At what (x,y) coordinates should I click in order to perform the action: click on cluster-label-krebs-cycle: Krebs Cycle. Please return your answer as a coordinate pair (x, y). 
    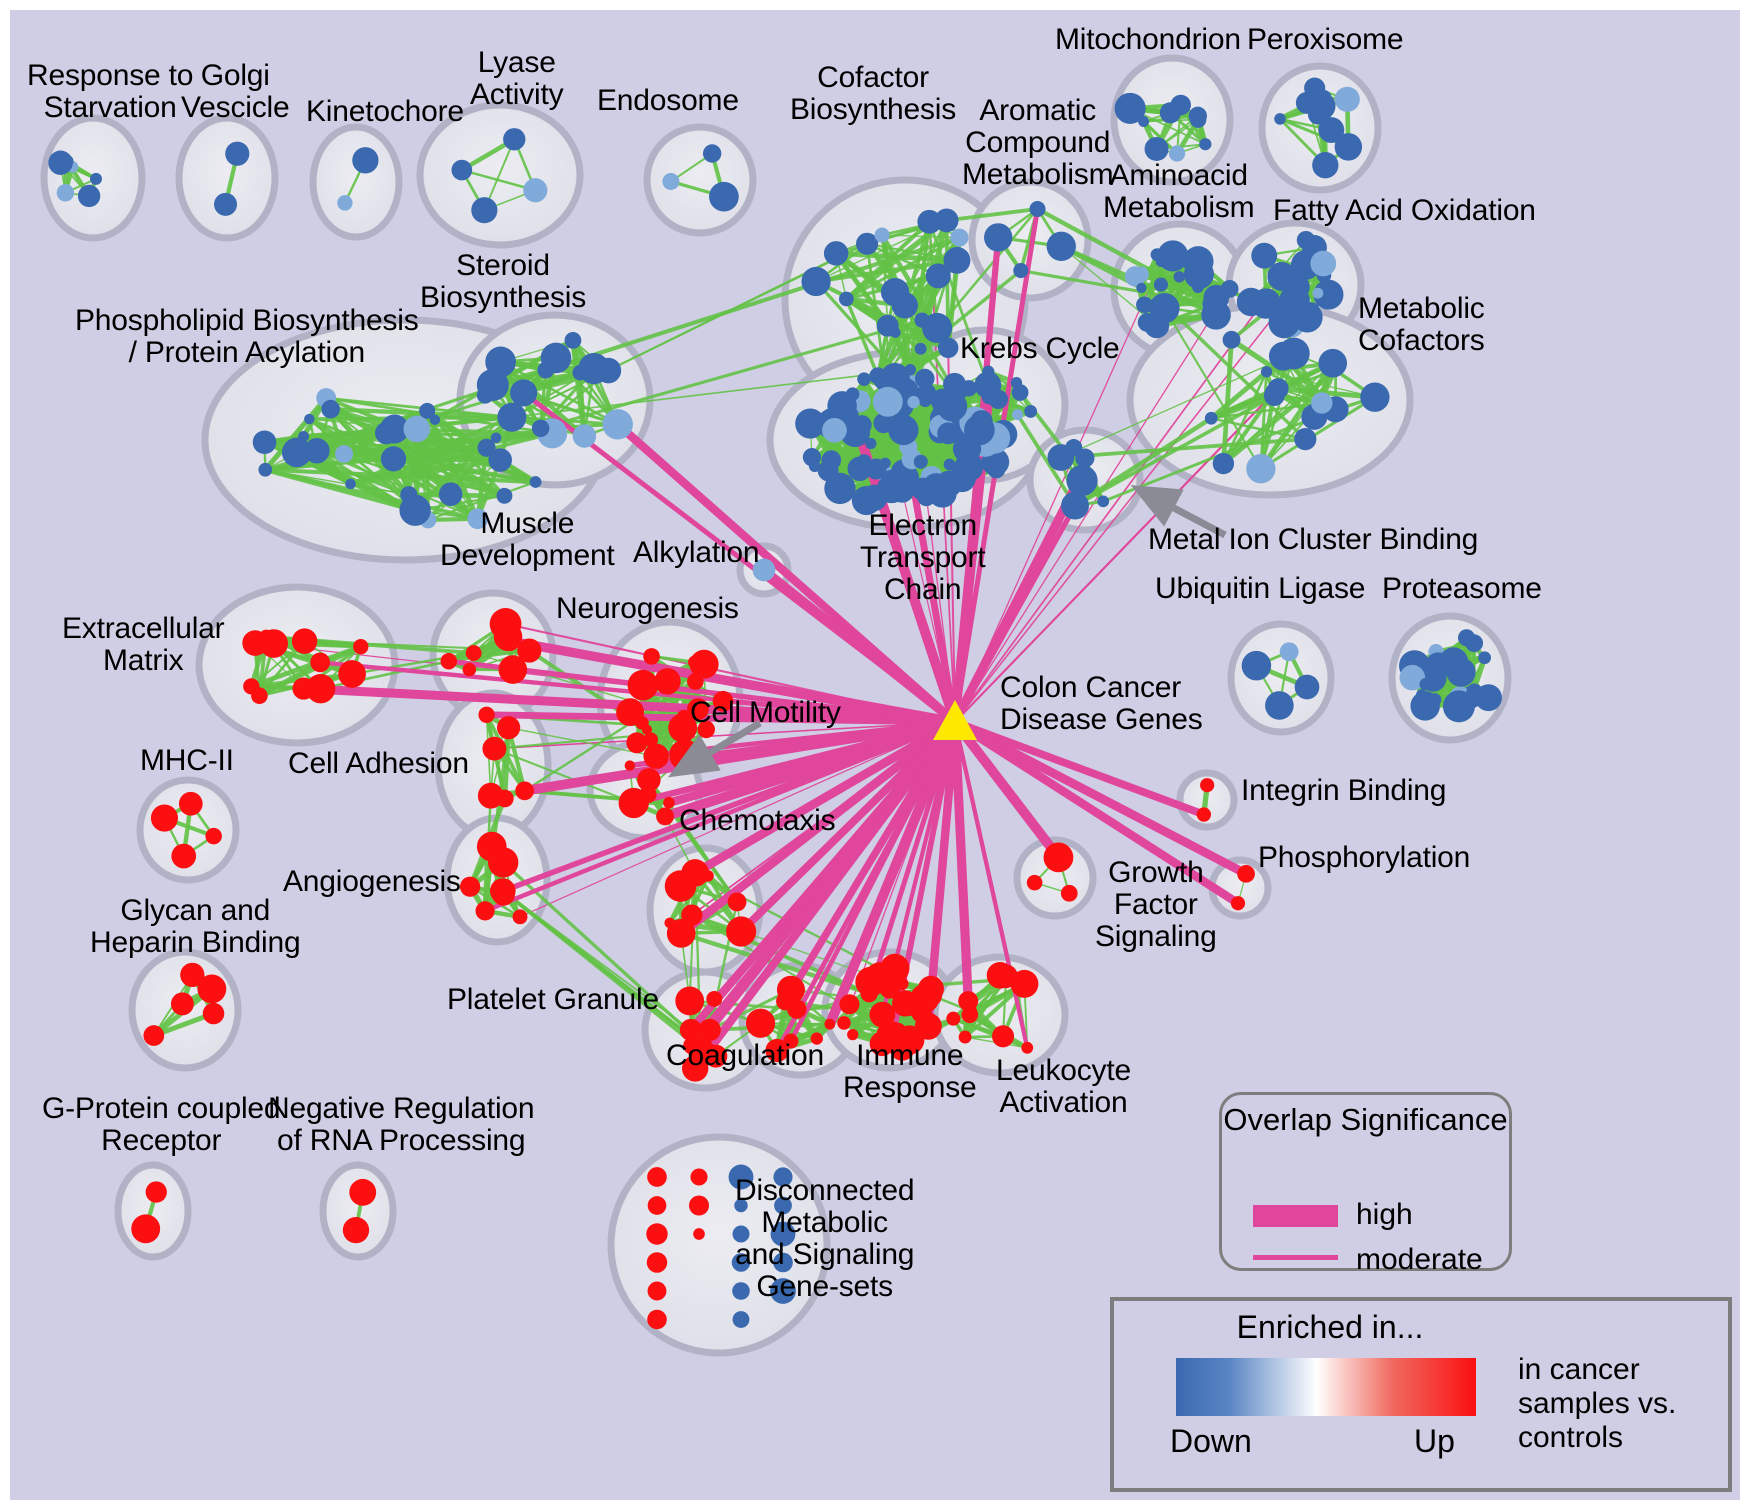
    Looking at the image, I should click on (1040, 348).